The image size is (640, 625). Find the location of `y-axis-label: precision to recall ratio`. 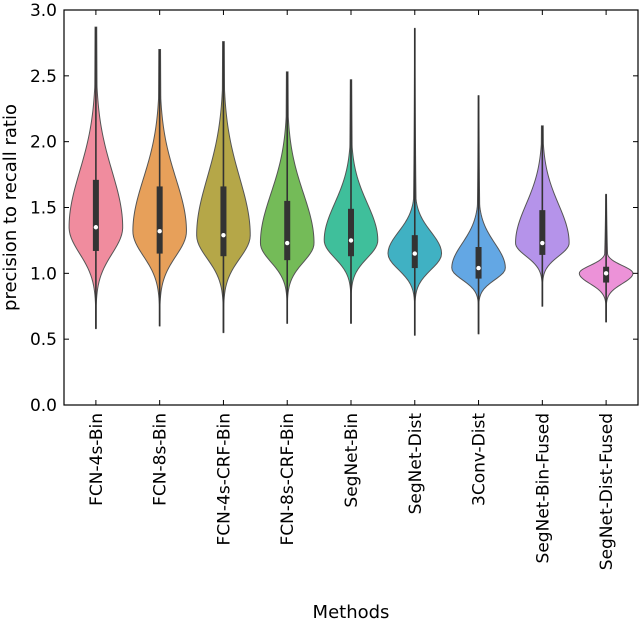

y-axis-label: precision to recall ratio is located at coordinates (10, 207).